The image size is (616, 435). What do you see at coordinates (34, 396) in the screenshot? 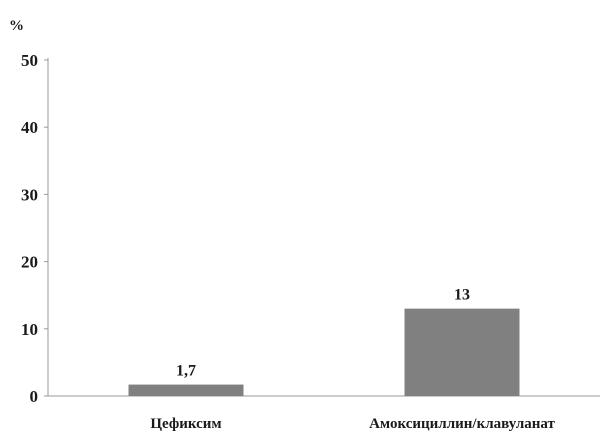
I see `y-tick-label: 0` at bounding box center [34, 396].